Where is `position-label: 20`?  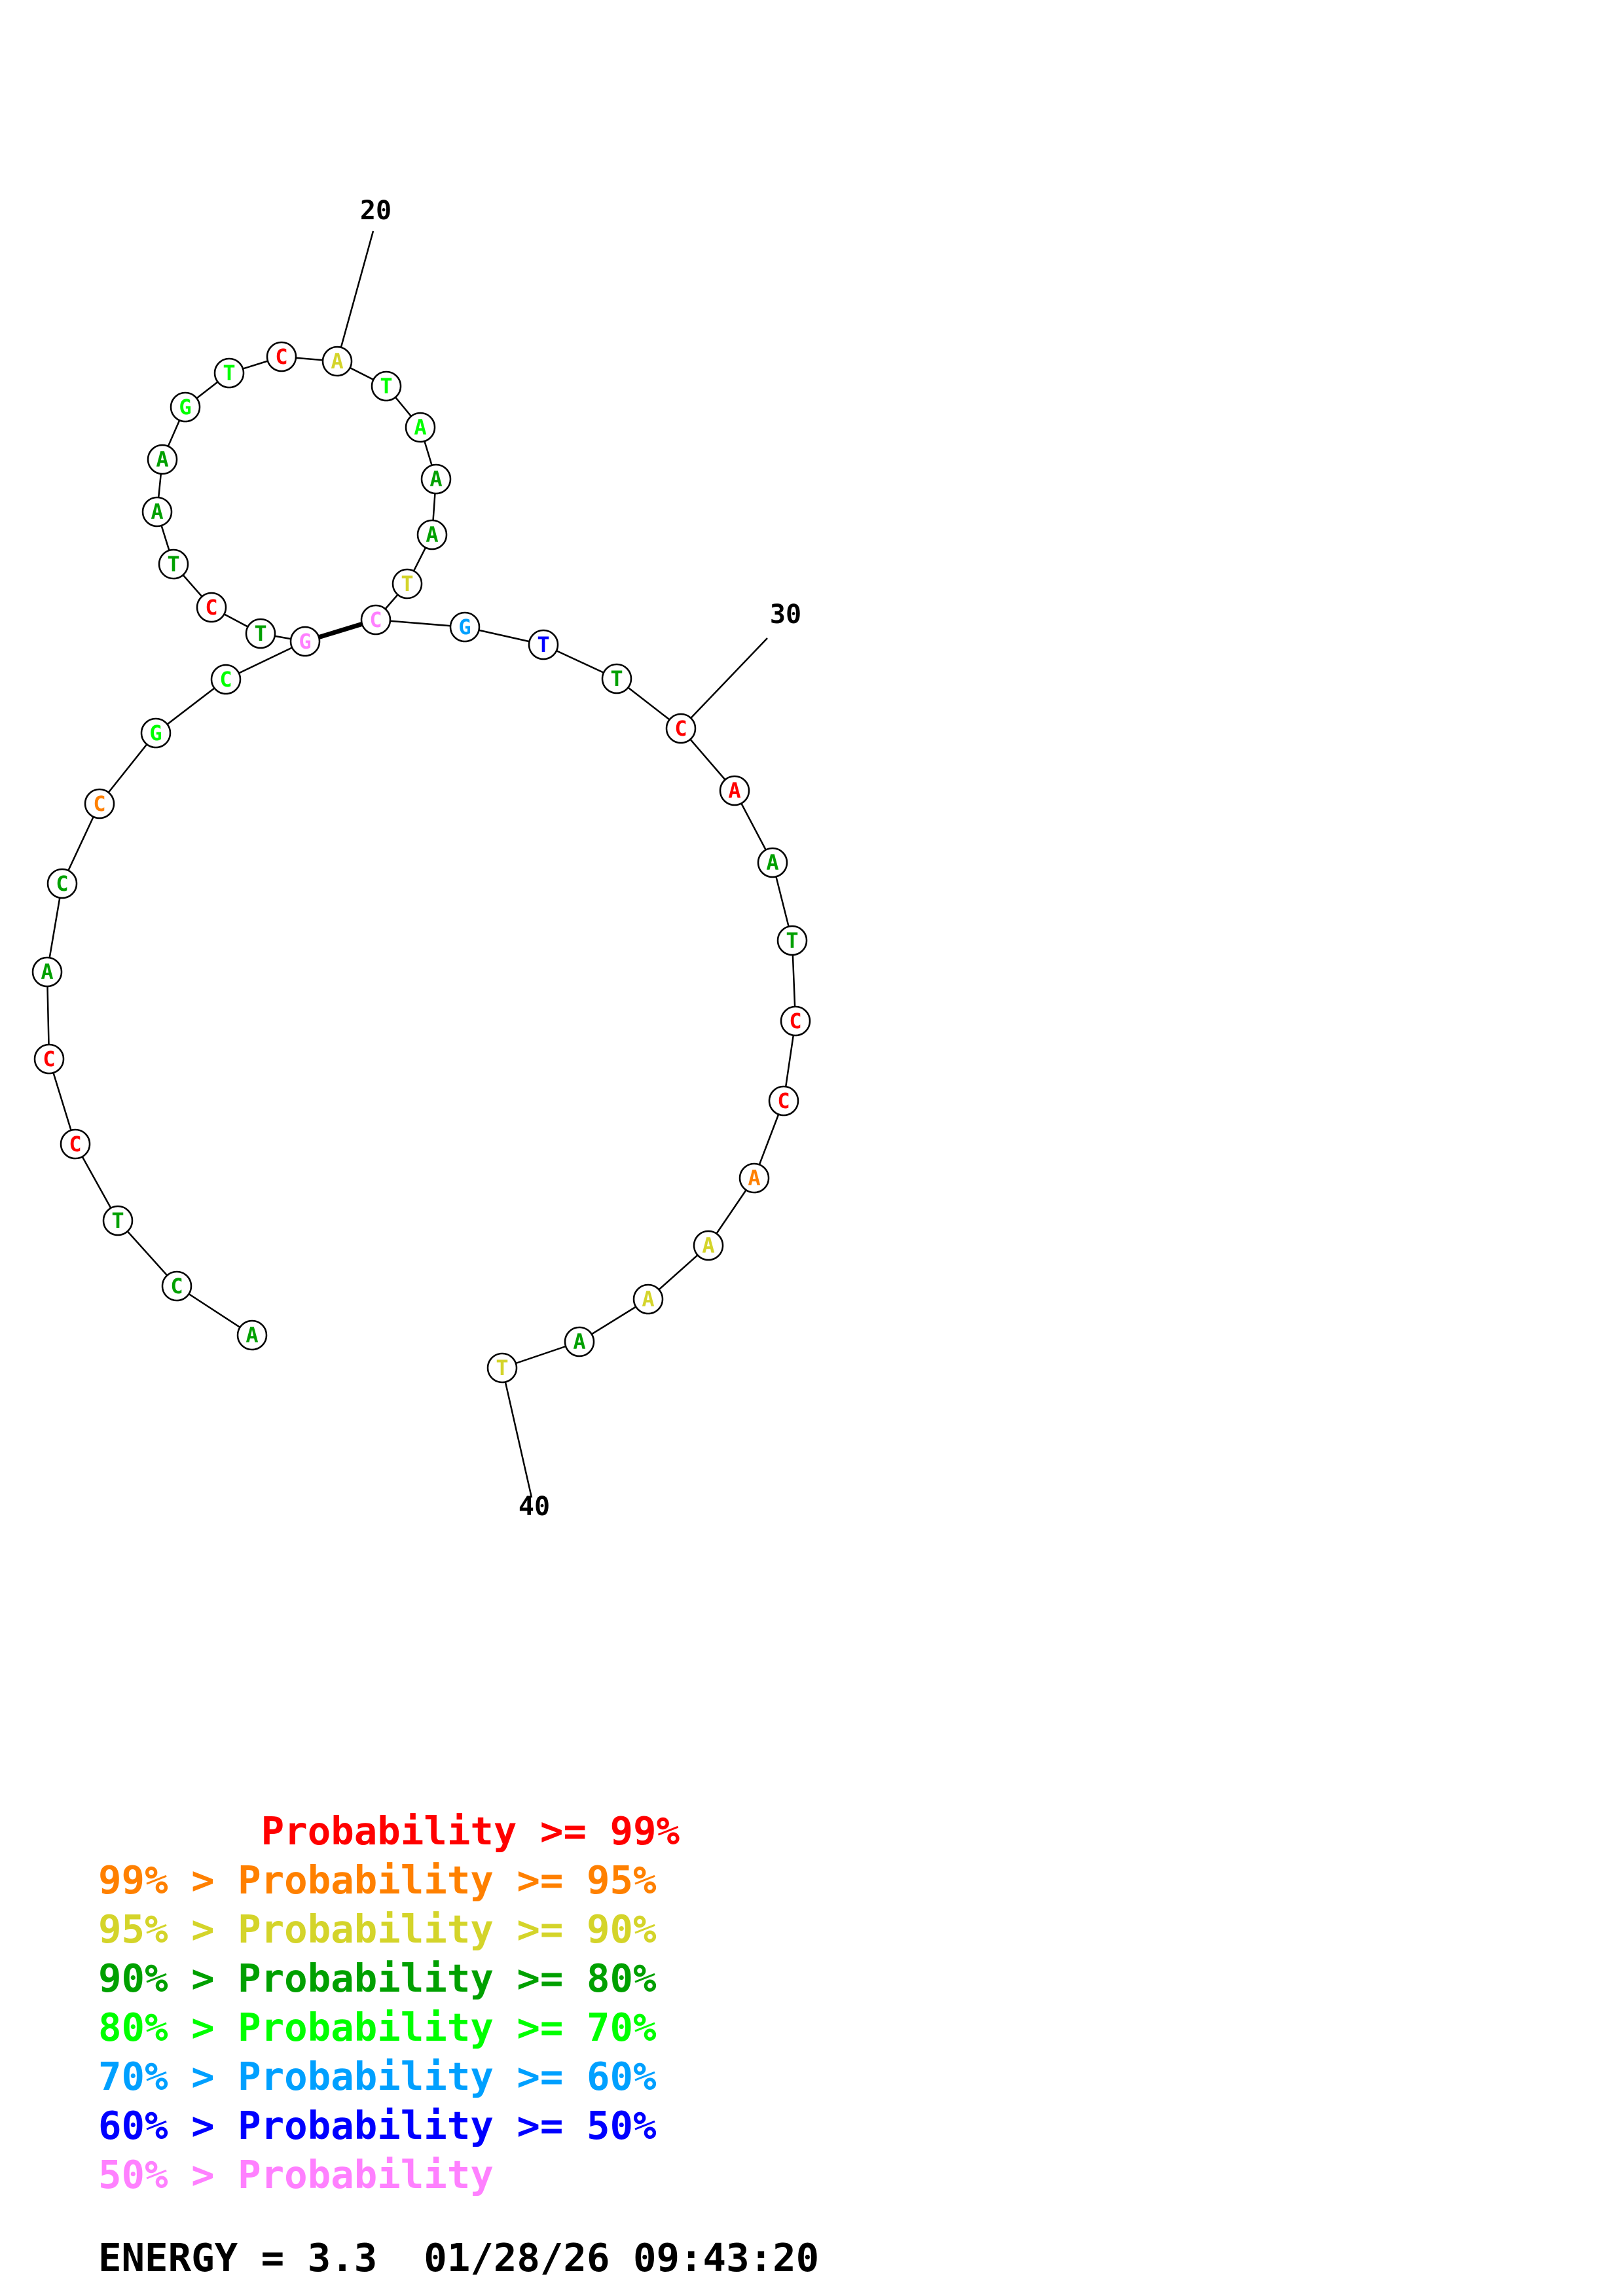 position-label: 20 is located at coordinates (376, 211).